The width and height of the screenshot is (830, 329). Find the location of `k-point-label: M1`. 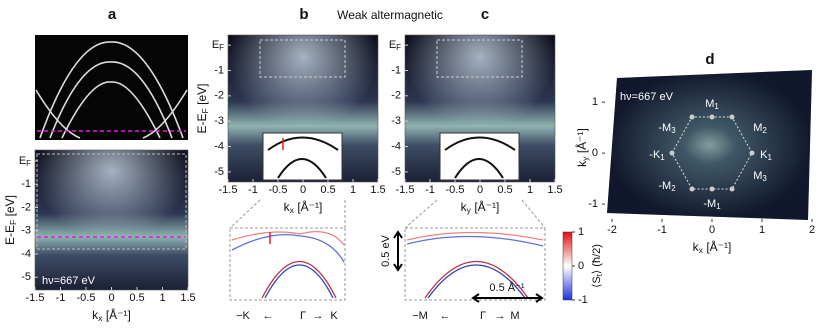

k-point-label: M1 is located at coordinates (712, 104).